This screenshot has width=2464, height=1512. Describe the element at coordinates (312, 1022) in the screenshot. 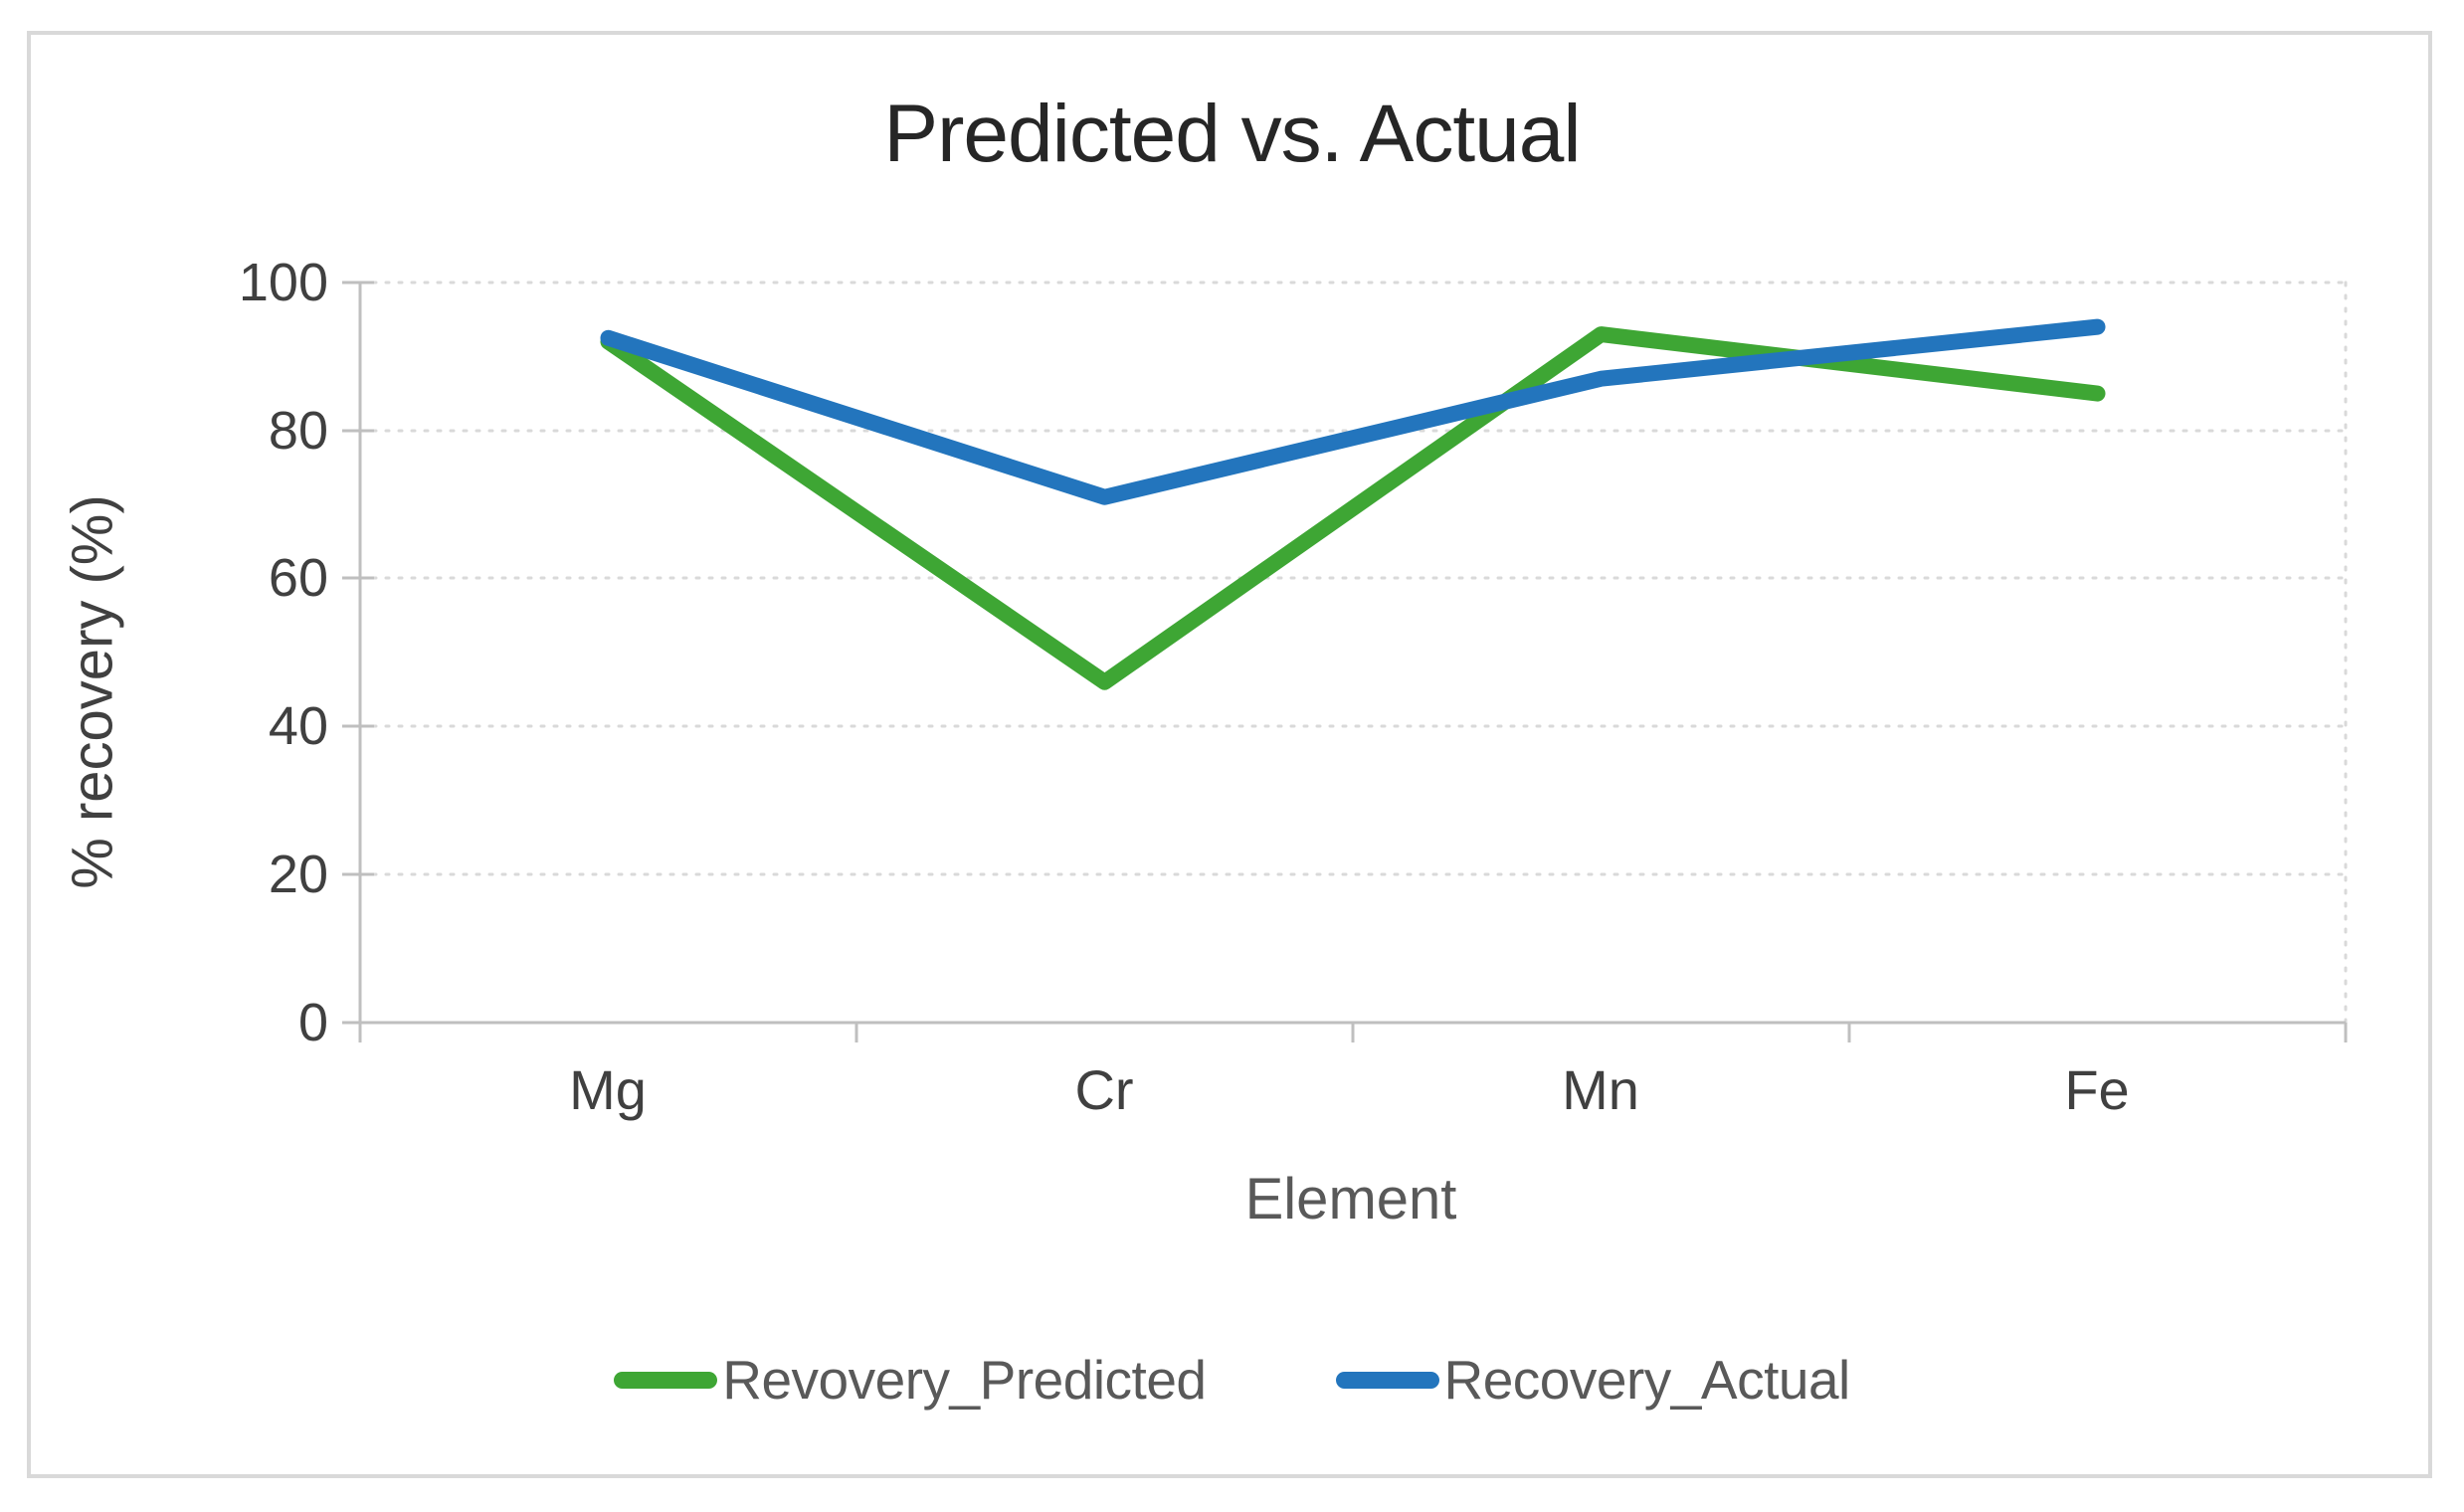

I see `y-tick-label: 0` at that location.